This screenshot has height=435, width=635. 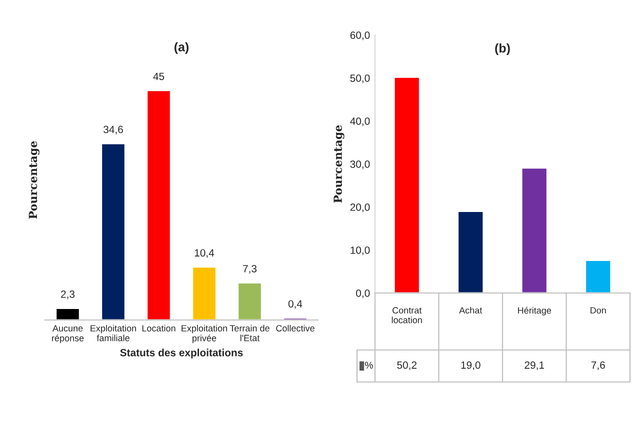 What do you see at coordinates (181, 48) in the screenshot?
I see `chart-title: (a)` at bounding box center [181, 48].